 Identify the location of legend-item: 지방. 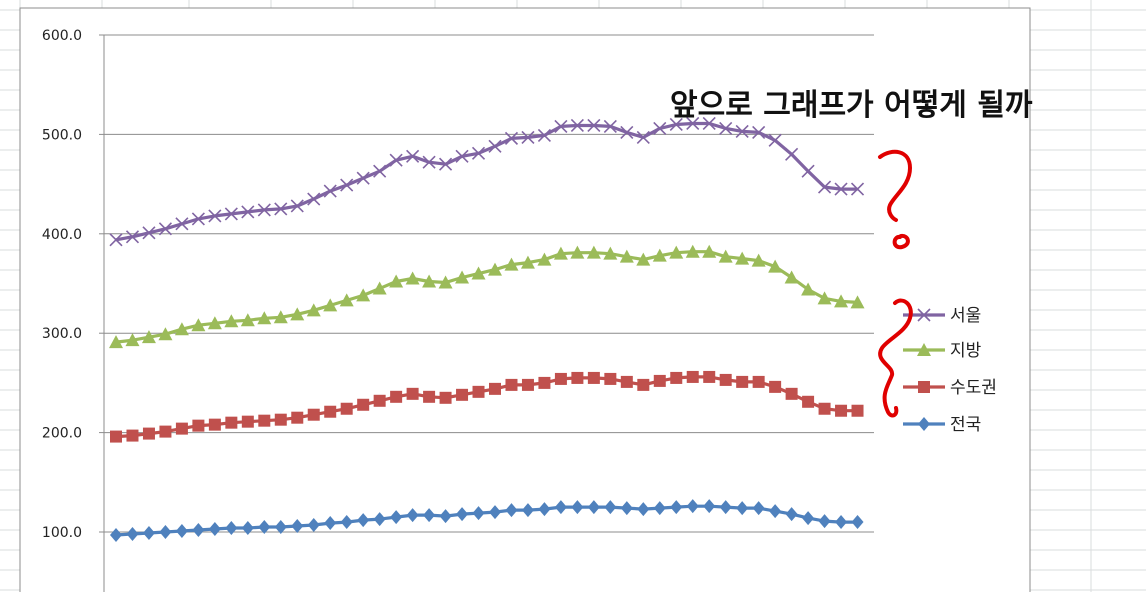
(942, 351).